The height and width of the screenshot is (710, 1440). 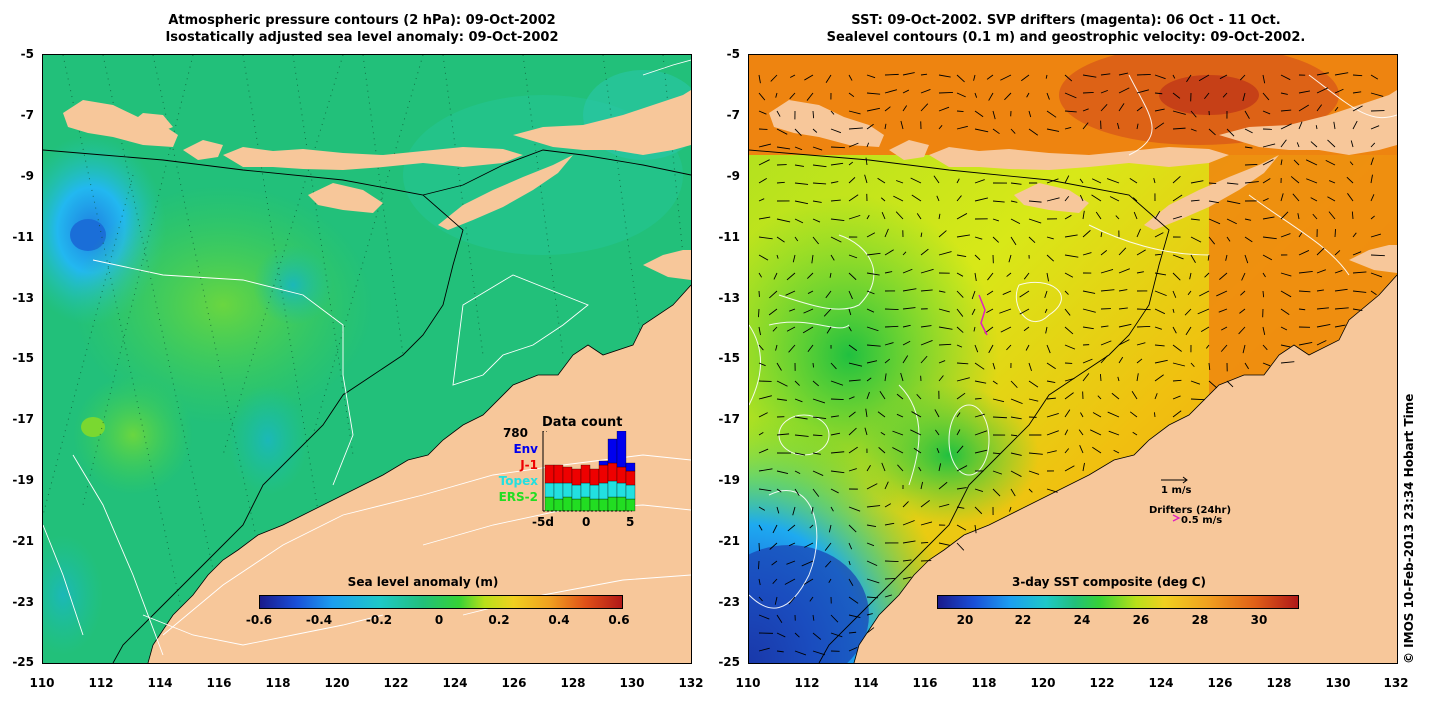 What do you see at coordinates (515, 433) in the screenshot?
I see `inset-max-label: 780` at bounding box center [515, 433].